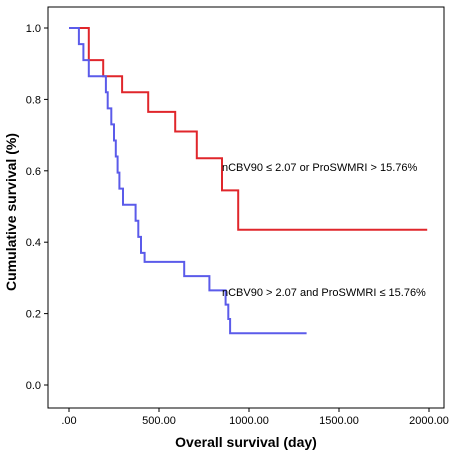 This screenshot has width=450, height=456. Describe the element at coordinates (11, 212) in the screenshot. I see `y-axis-title: Cumulative survival (%)` at that location.